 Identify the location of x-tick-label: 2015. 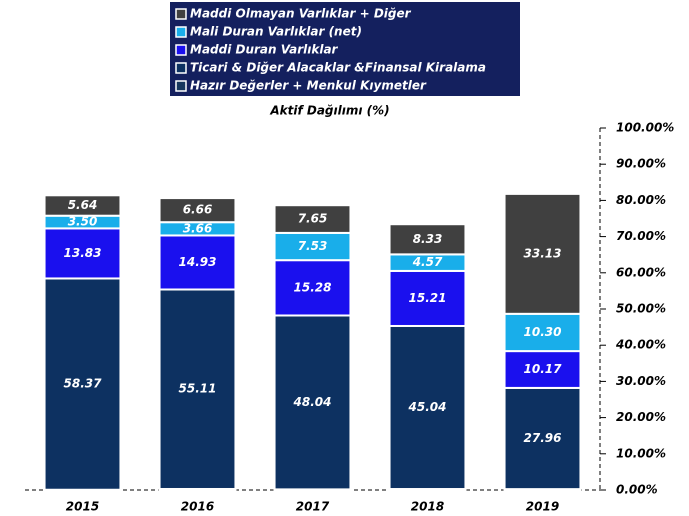
(82, 507).